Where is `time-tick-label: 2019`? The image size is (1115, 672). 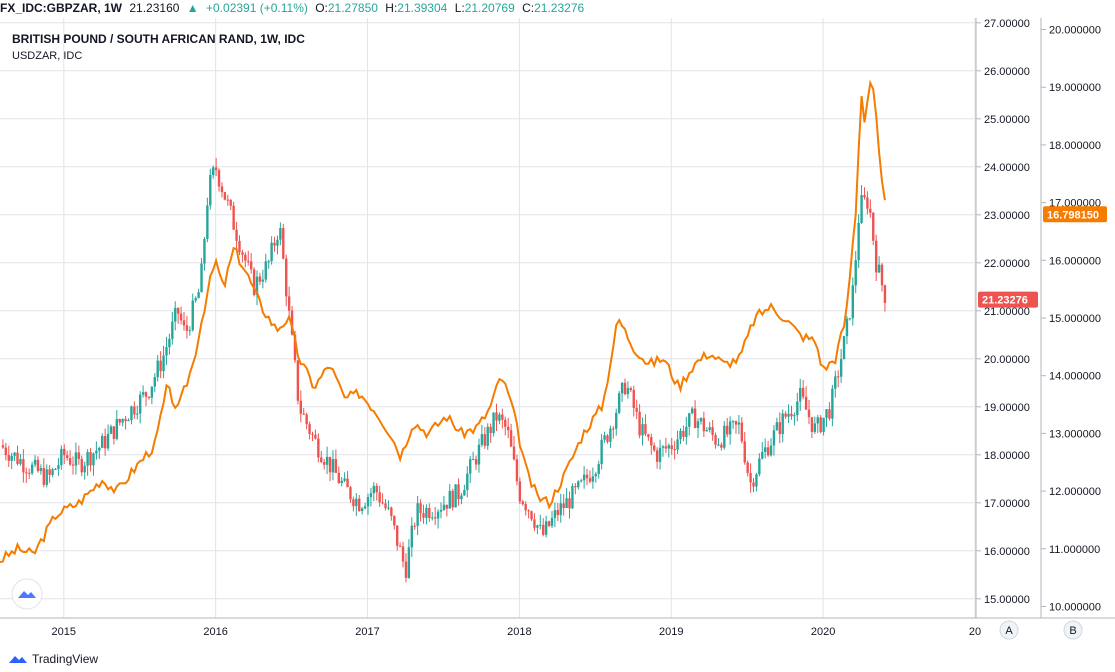 time-tick-label: 2019 is located at coordinates (671, 632).